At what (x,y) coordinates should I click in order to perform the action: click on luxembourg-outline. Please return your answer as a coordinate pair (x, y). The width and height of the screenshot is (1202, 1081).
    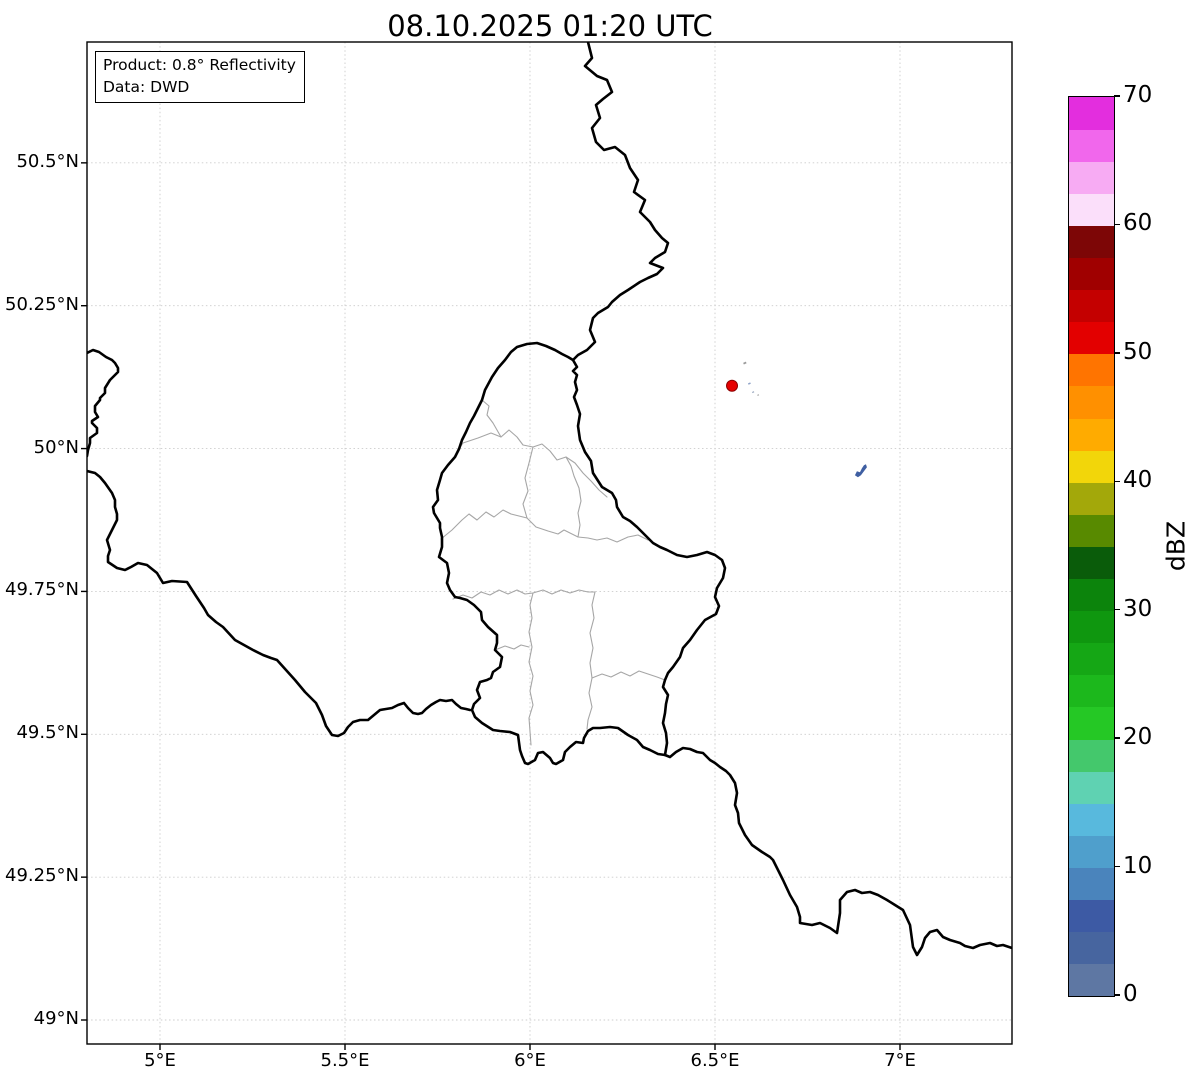
    Looking at the image, I should click on (579, 553).